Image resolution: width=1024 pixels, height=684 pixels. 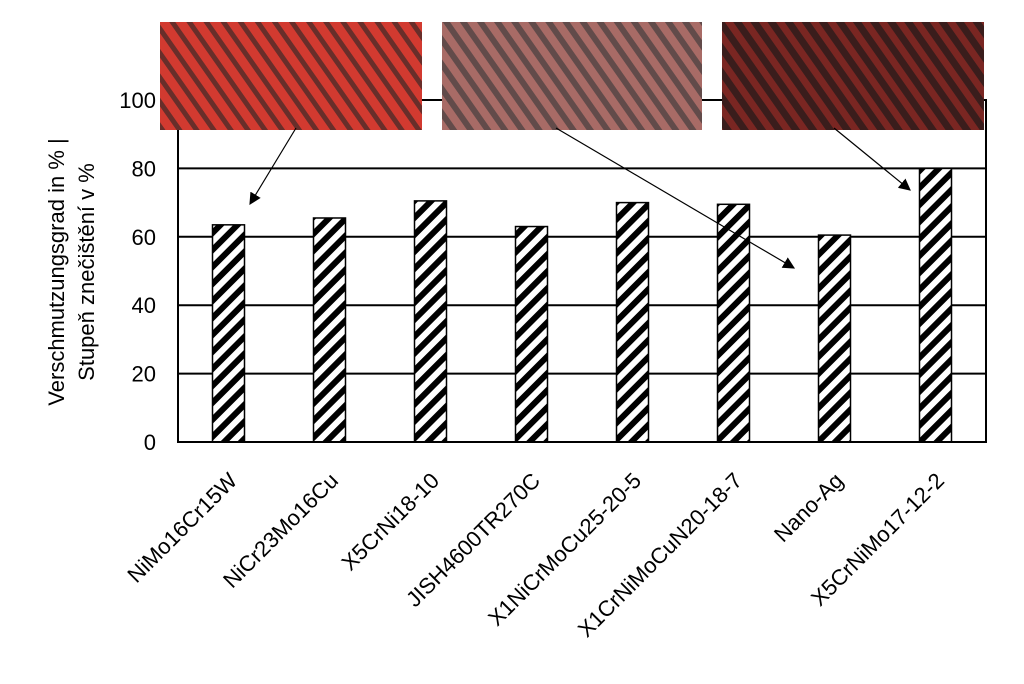 I want to click on category-label: X1CrNiMoCuN20-18-7, so click(x=660, y=555).